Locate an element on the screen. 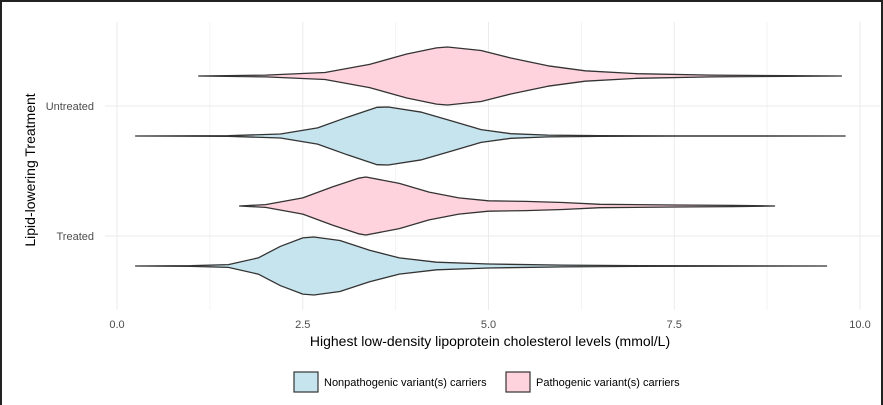  y-tick-label: Untreated is located at coordinates (70, 107).